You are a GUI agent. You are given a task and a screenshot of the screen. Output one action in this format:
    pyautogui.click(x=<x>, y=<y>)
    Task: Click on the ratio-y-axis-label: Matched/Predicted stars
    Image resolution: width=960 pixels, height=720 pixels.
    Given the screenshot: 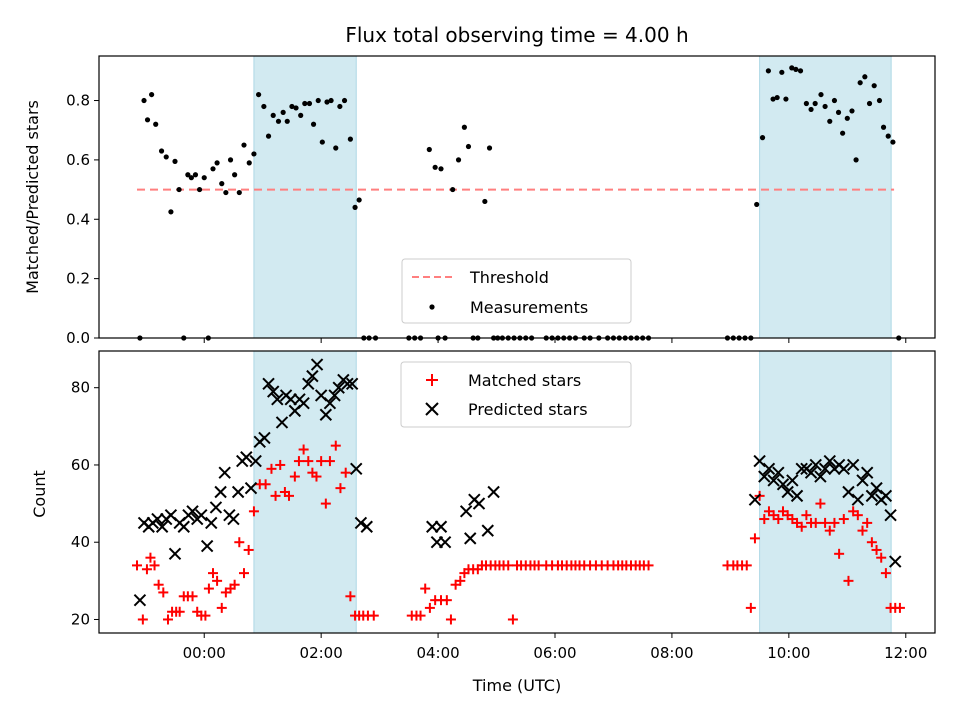 What is the action you would take?
    pyautogui.click(x=32, y=197)
    